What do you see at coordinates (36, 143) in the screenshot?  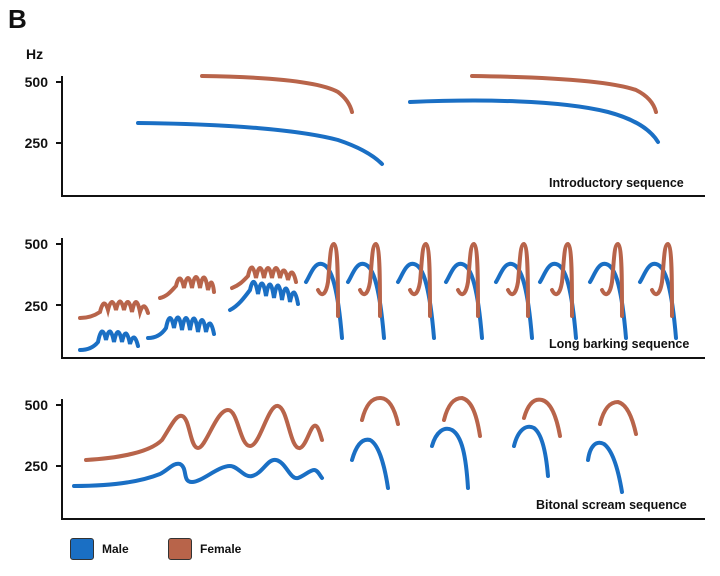 I see `panel1-tick-250: 250` at bounding box center [36, 143].